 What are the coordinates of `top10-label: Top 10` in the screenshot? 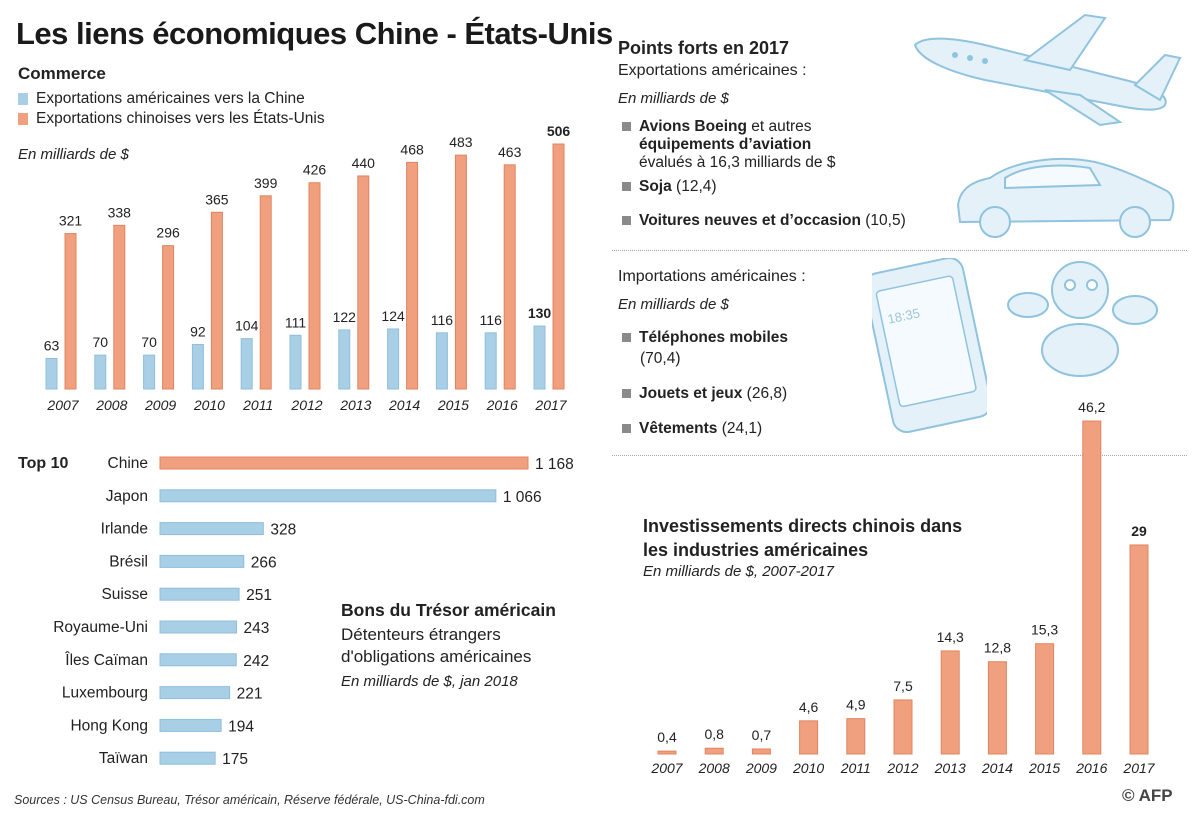 It's located at (43, 463).